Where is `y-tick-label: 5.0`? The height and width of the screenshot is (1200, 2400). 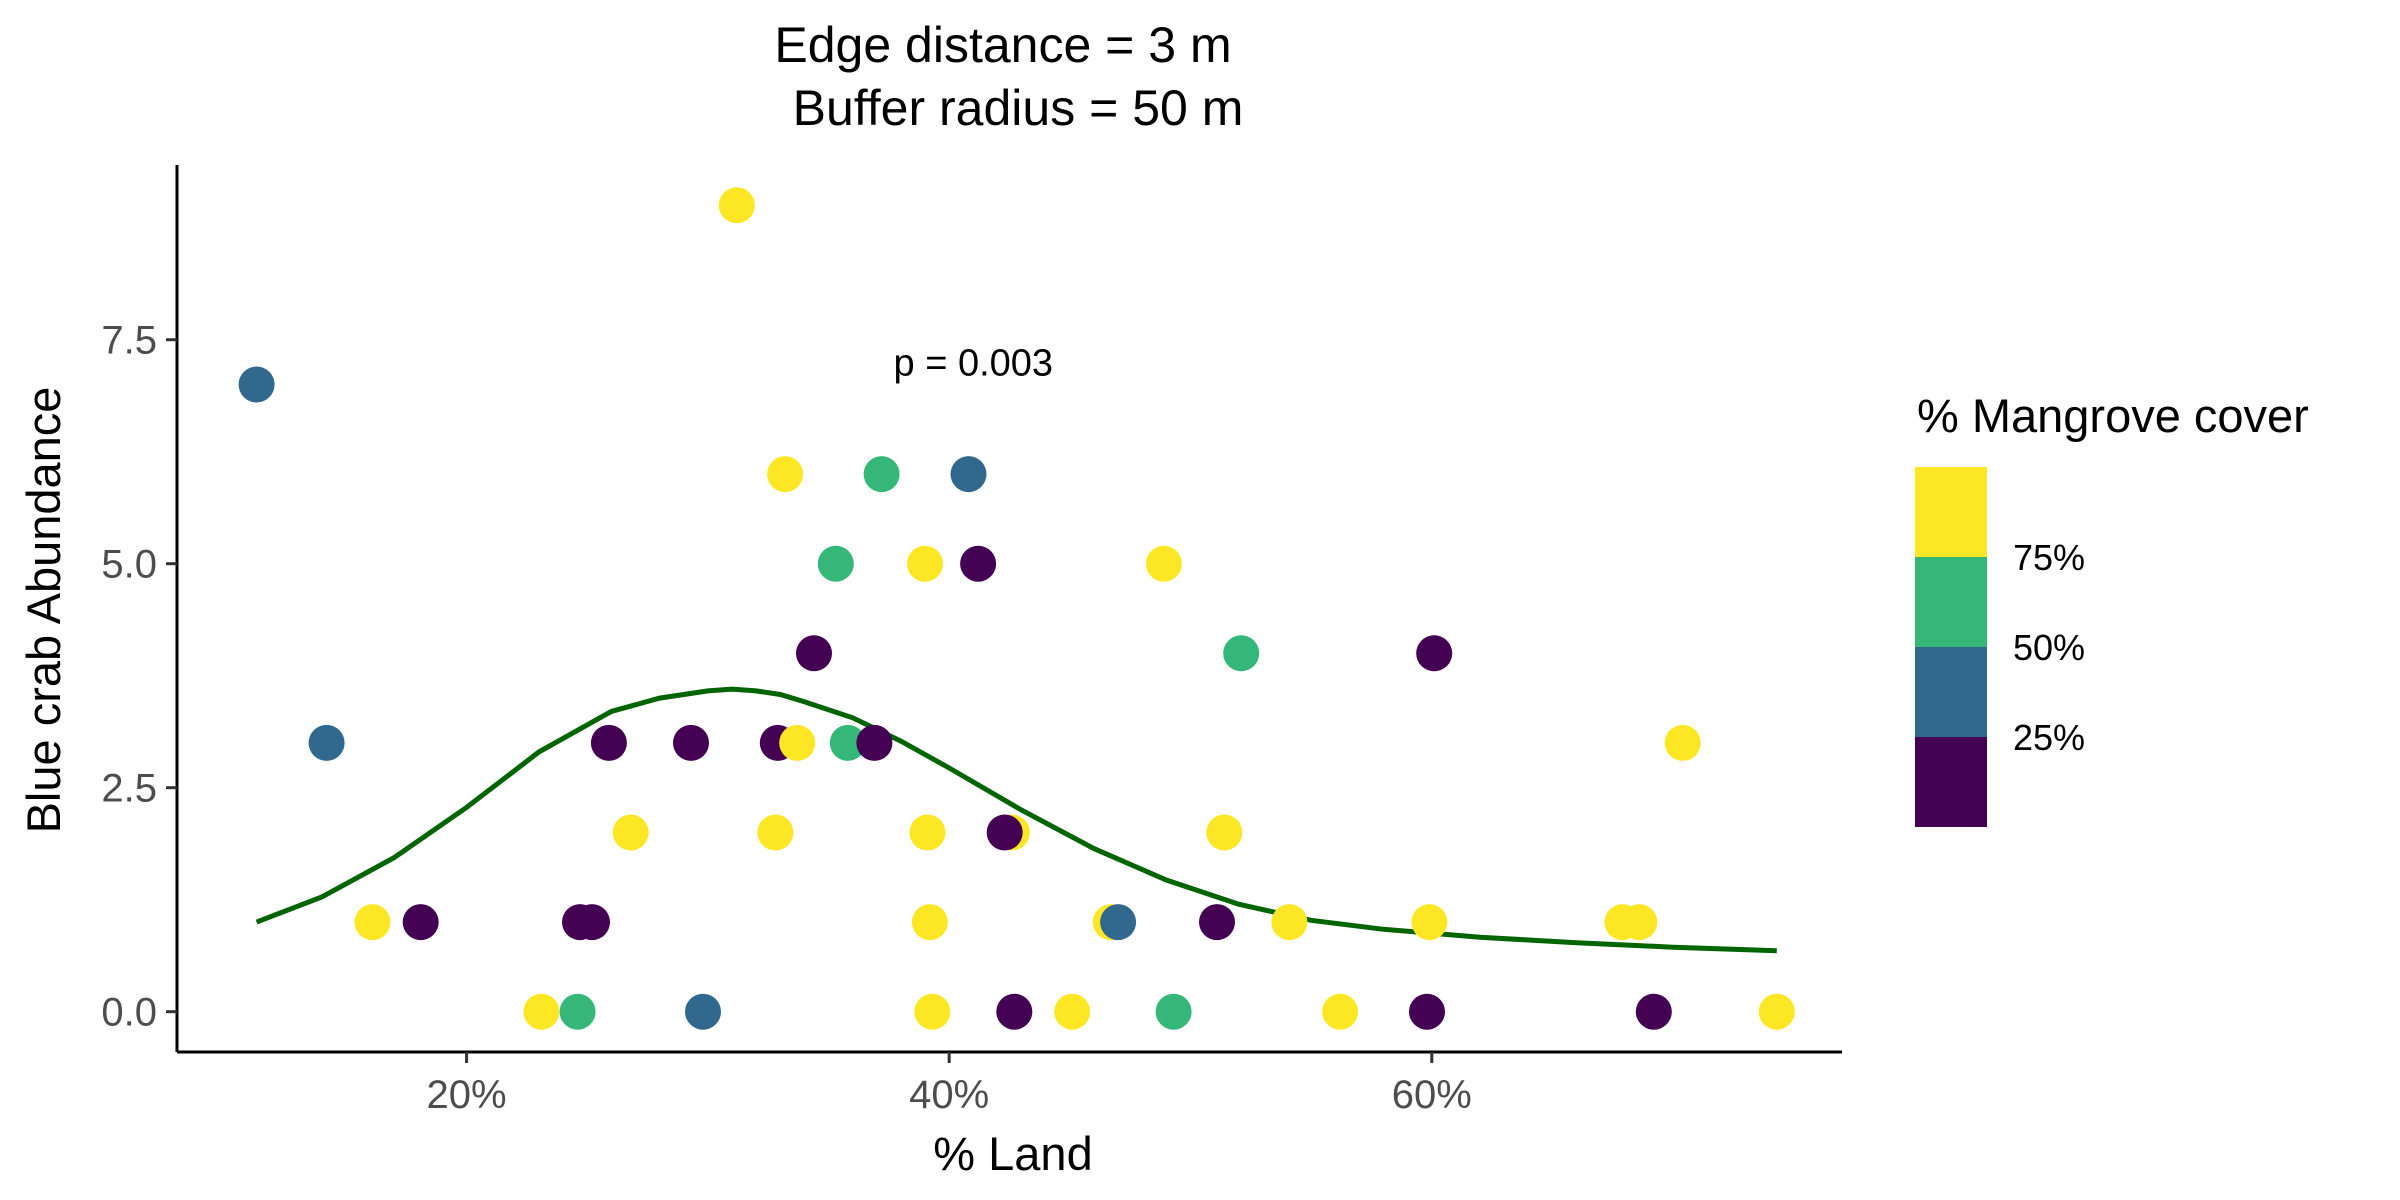 y-tick-label: 5.0 is located at coordinates (129, 565).